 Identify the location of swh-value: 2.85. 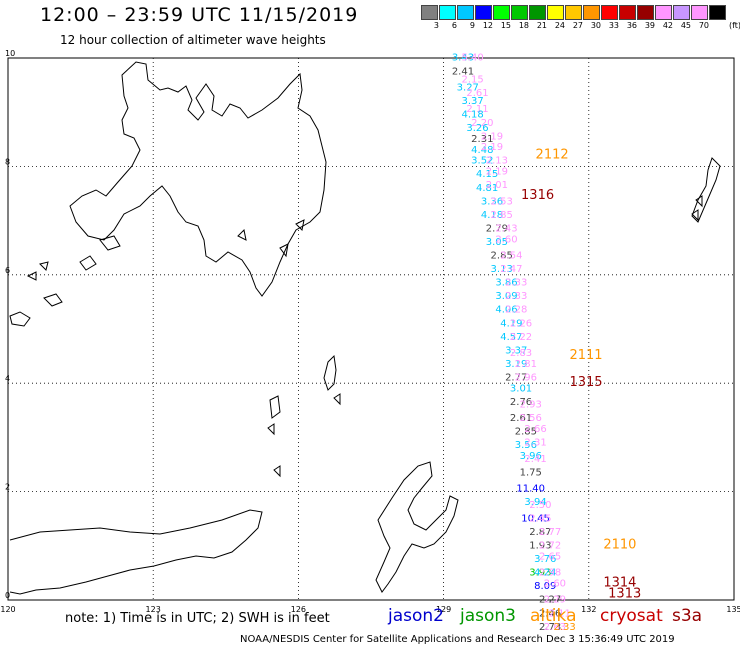
(526, 432).